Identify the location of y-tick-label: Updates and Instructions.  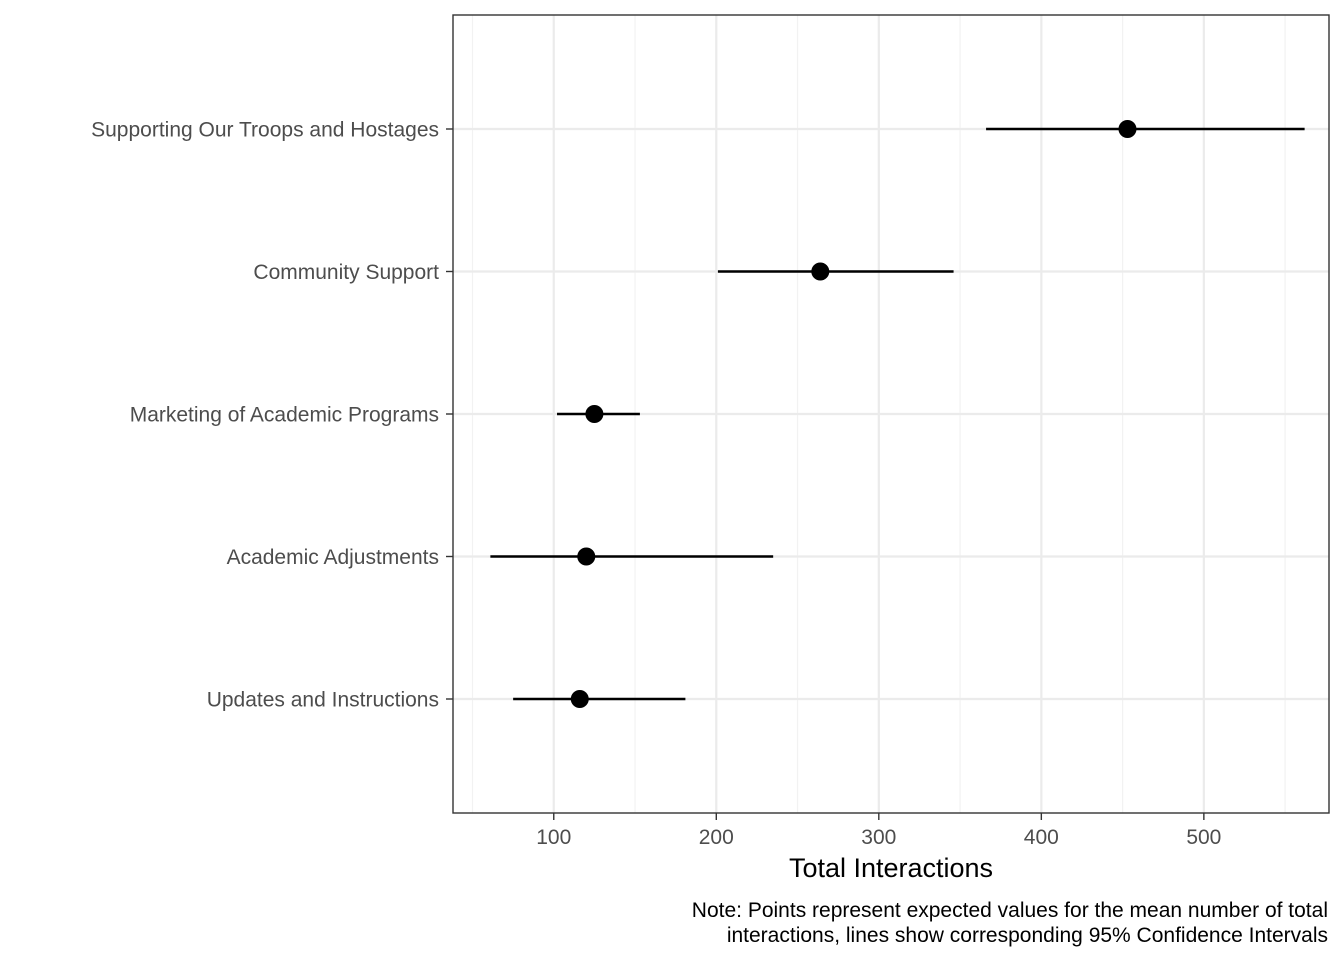
(323, 700).